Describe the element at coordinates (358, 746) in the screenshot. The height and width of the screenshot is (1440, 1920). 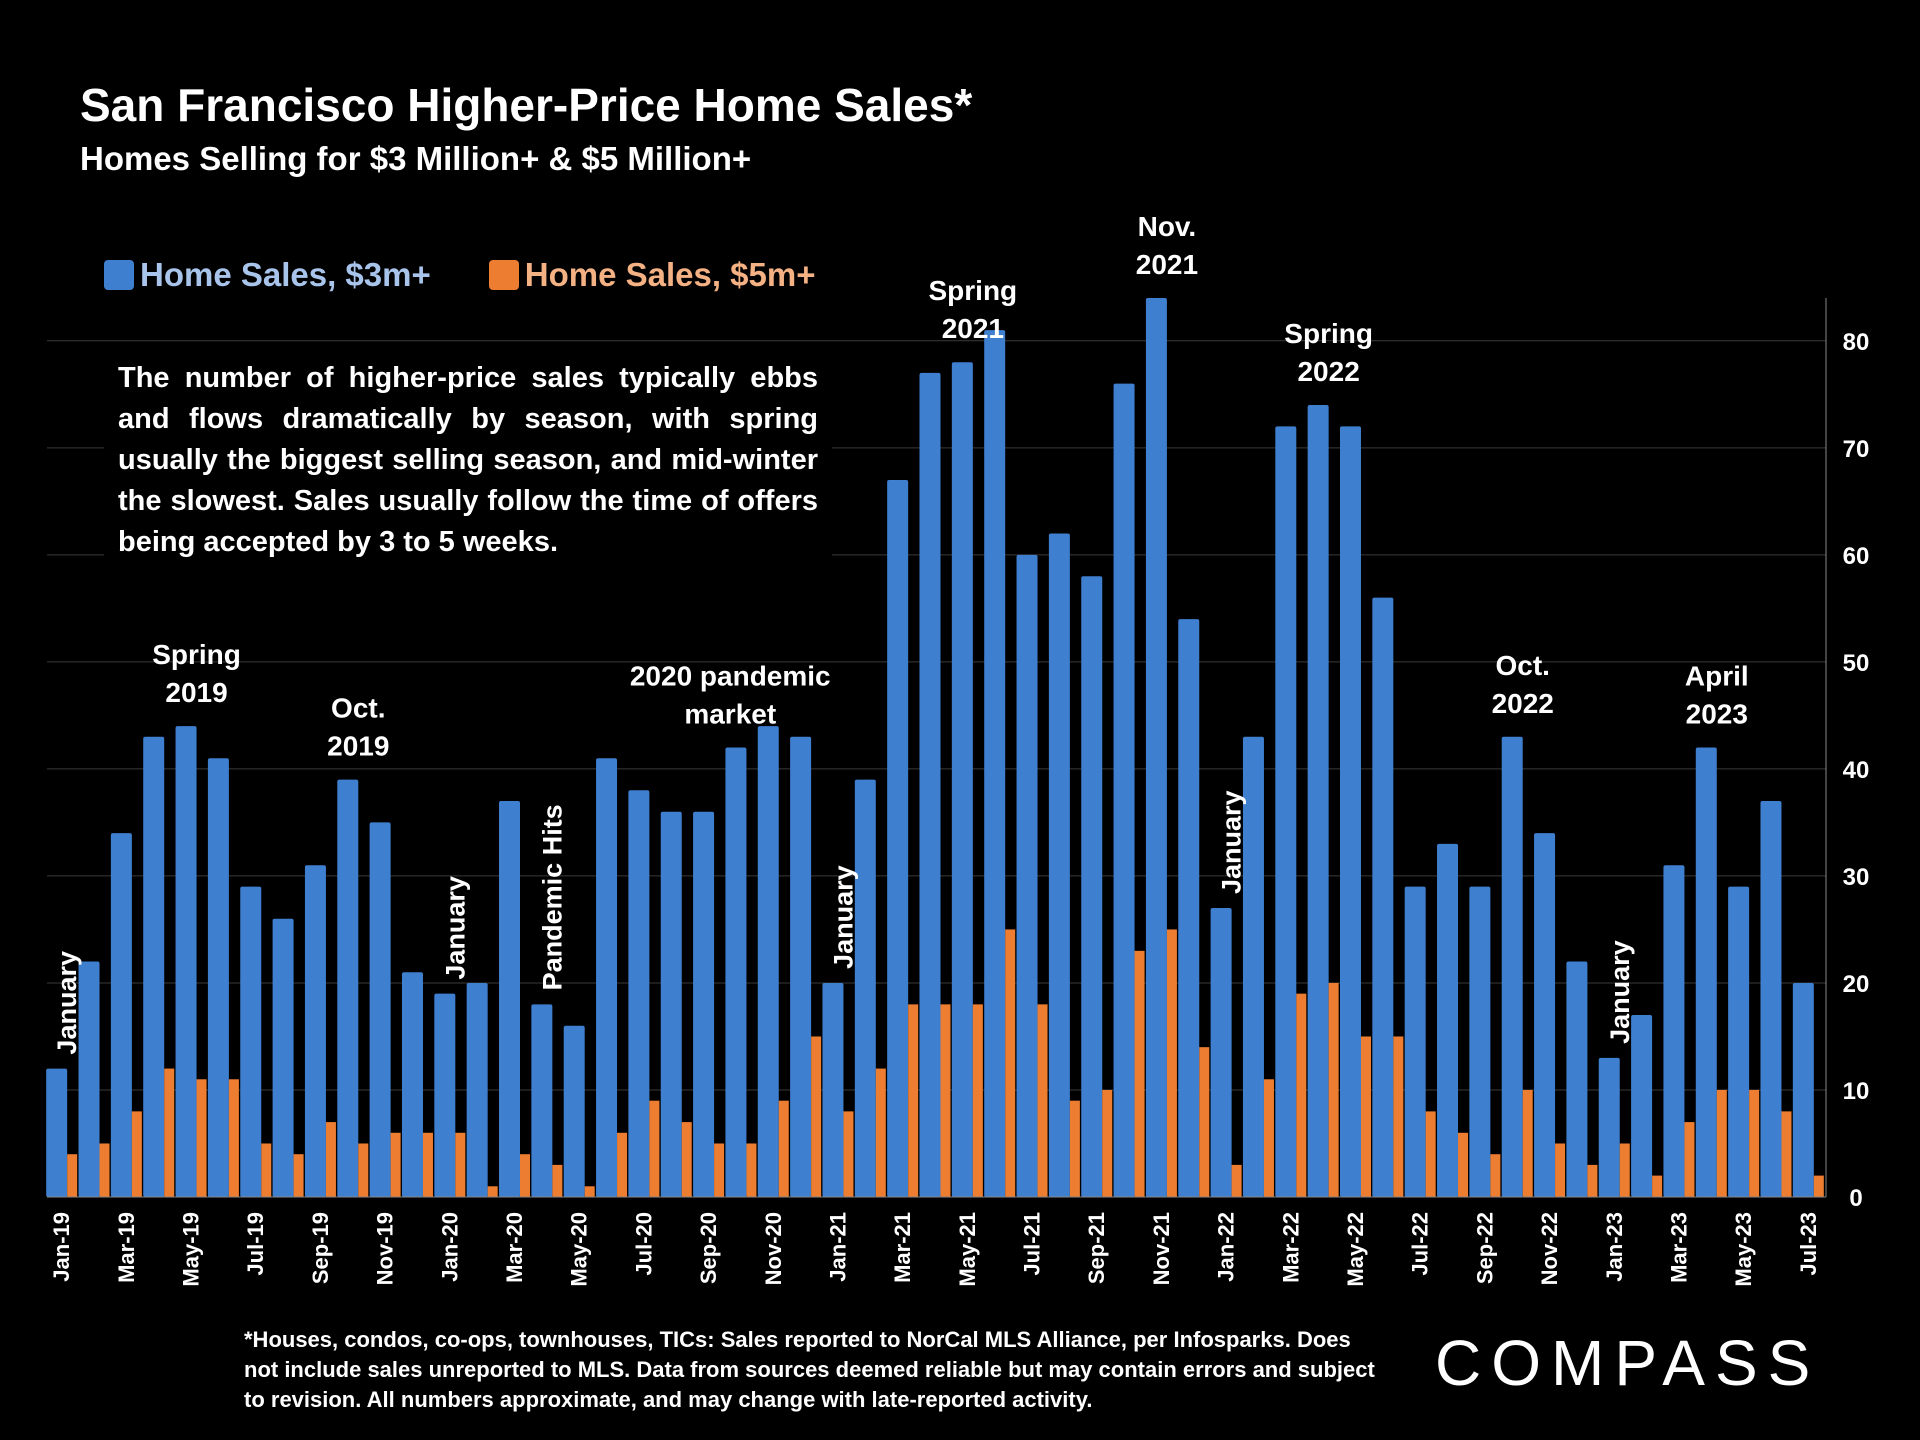
I see `annotation-label: 2019` at that location.